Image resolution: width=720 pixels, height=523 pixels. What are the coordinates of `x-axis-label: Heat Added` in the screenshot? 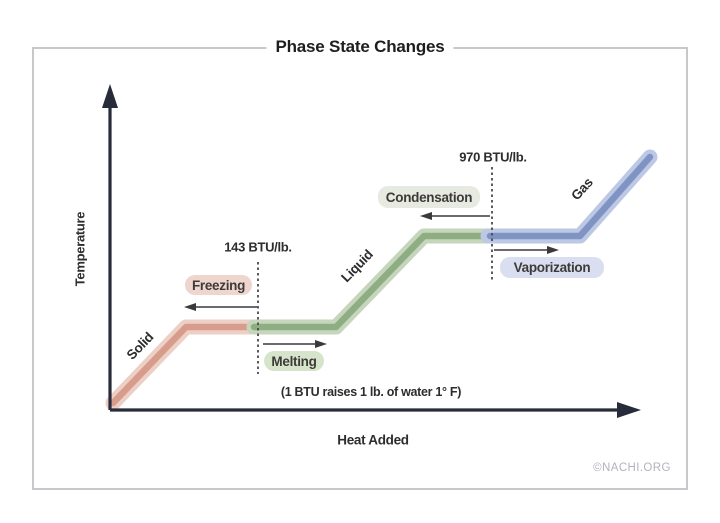 It's located at (373, 440).